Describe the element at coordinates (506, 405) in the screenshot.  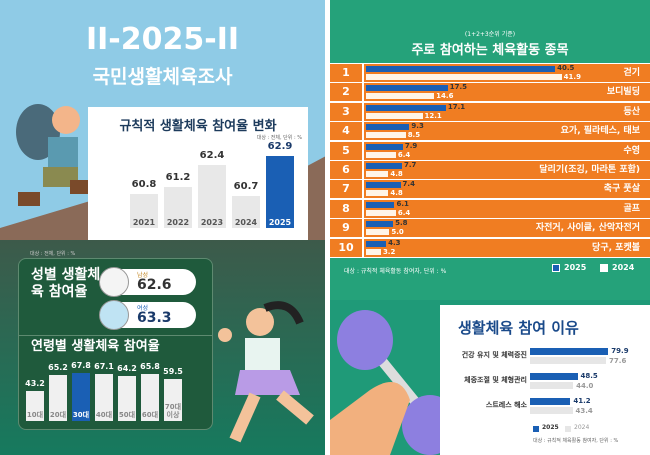
I see `reason-label: 스트레스 해소` at that location.